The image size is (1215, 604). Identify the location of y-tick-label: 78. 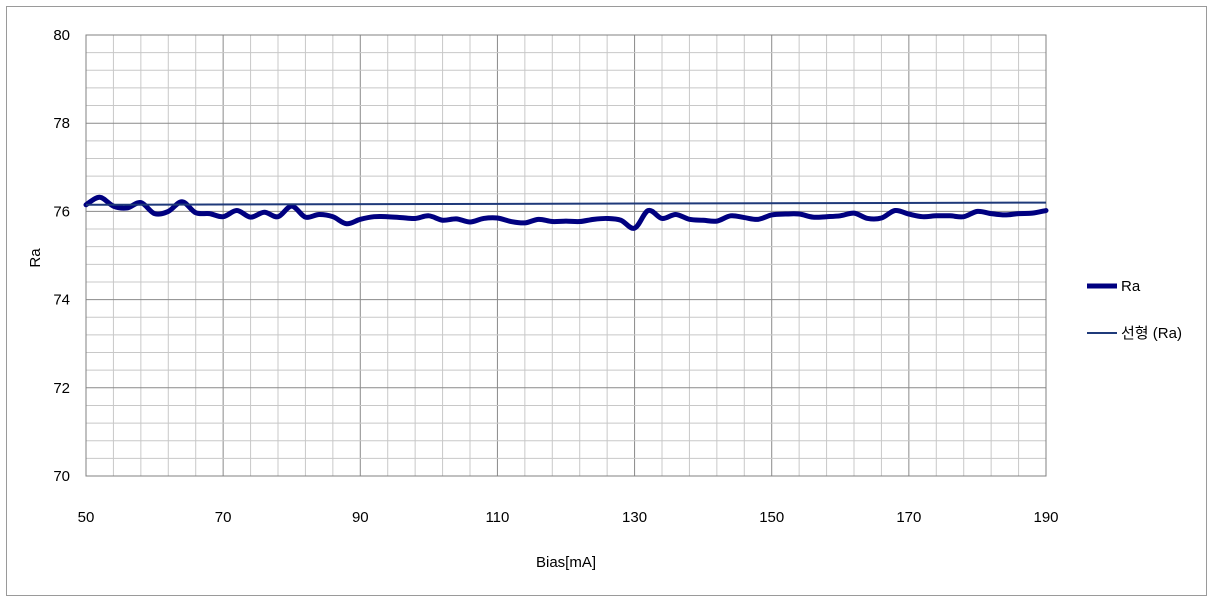
(61, 123).